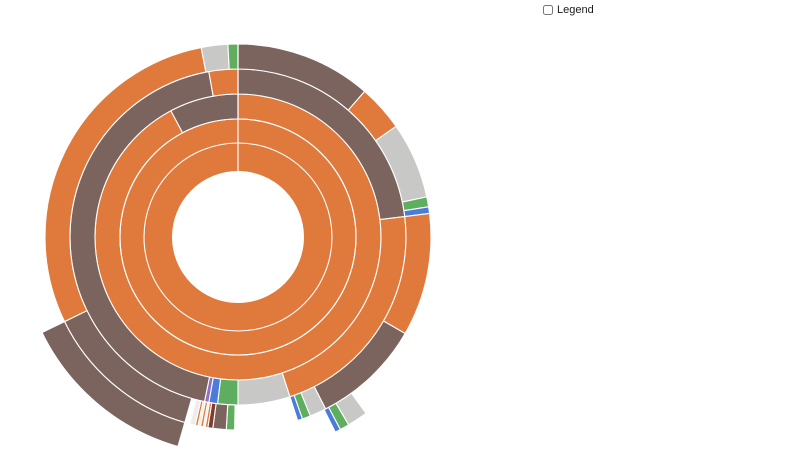 The image size is (800, 450). Describe the element at coordinates (575, 10) in the screenshot. I see `legend-label: Legend` at that location.